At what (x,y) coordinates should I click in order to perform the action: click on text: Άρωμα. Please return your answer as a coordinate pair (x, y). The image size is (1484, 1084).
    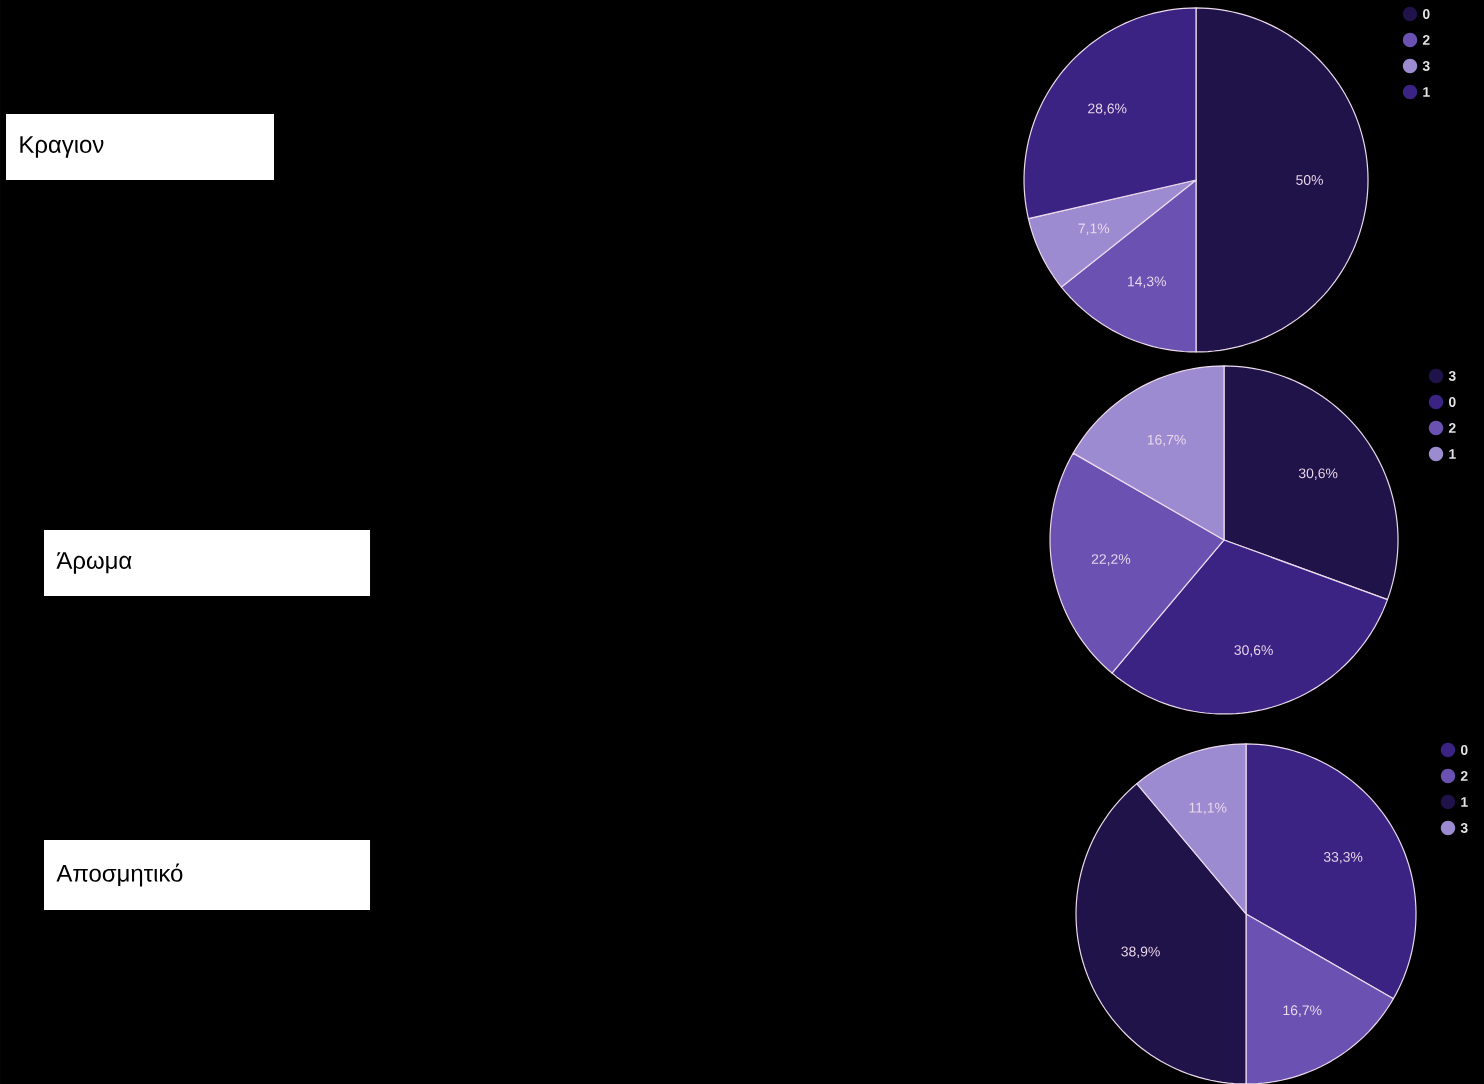
    Looking at the image, I should click on (94, 563).